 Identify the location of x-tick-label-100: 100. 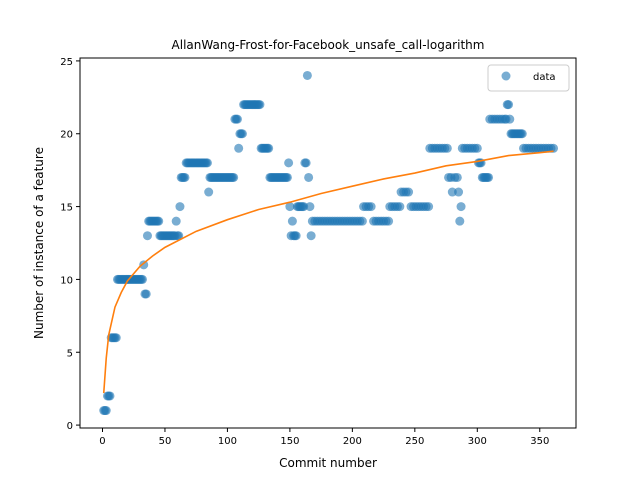
(227, 441).